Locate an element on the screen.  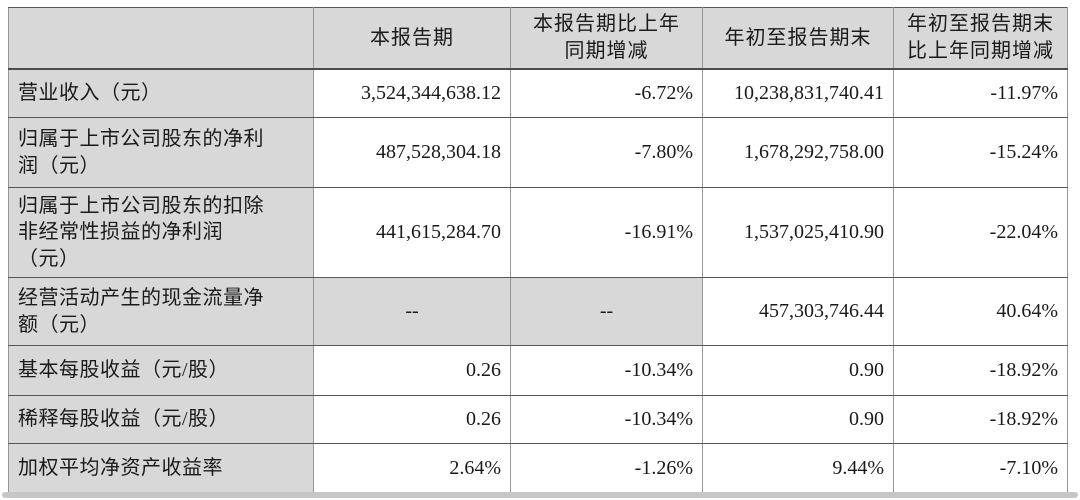
header-cell-blank is located at coordinates (161, 38).